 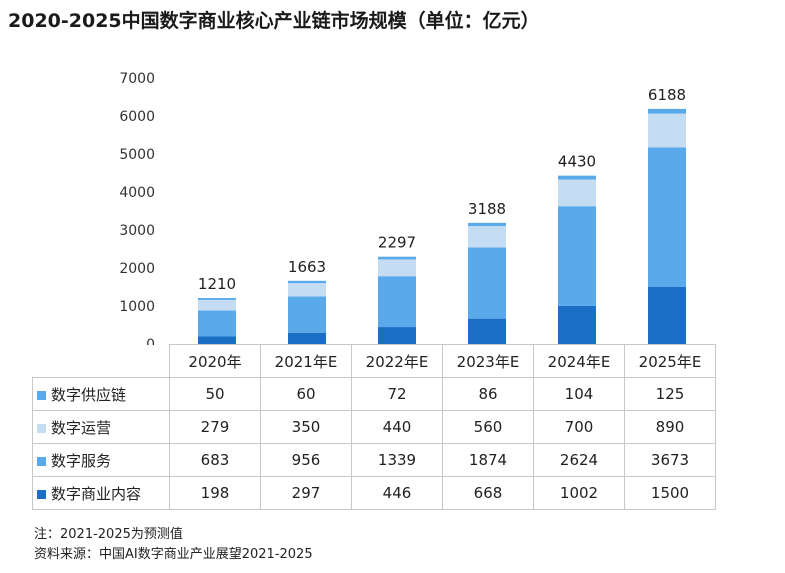 What do you see at coordinates (101, 493) in the screenshot?
I see `series-label: 数字商业内容` at bounding box center [101, 493].